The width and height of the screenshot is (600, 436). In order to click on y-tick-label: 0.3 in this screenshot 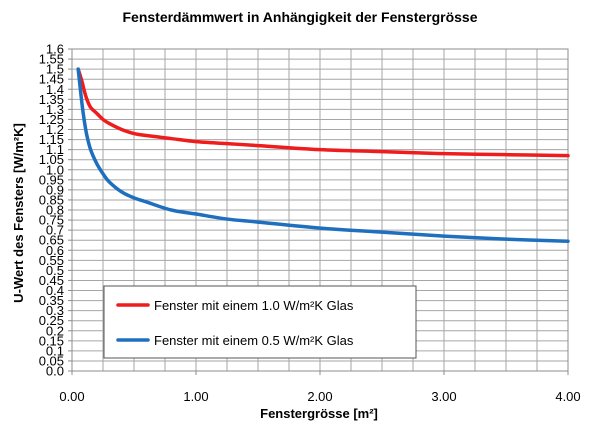, I will do `click(55, 310)`.